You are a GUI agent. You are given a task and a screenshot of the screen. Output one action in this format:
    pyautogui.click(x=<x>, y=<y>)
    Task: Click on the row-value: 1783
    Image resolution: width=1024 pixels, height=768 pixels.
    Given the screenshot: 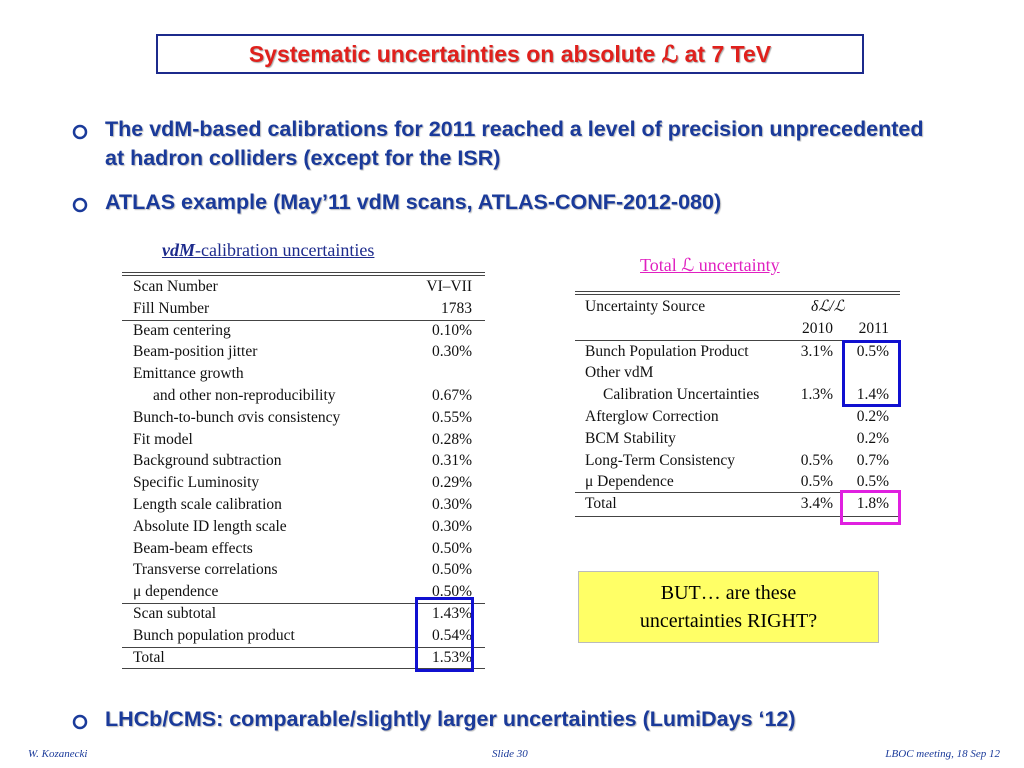 What is the action you would take?
    pyautogui.click(x=456, y=308)
    